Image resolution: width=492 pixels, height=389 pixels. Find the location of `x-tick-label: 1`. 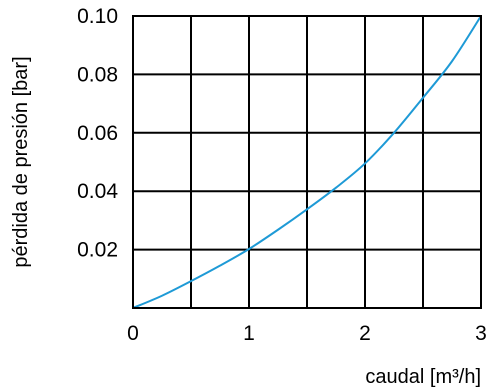

x-tick-label: 1 is located at coordinates (249, 333).